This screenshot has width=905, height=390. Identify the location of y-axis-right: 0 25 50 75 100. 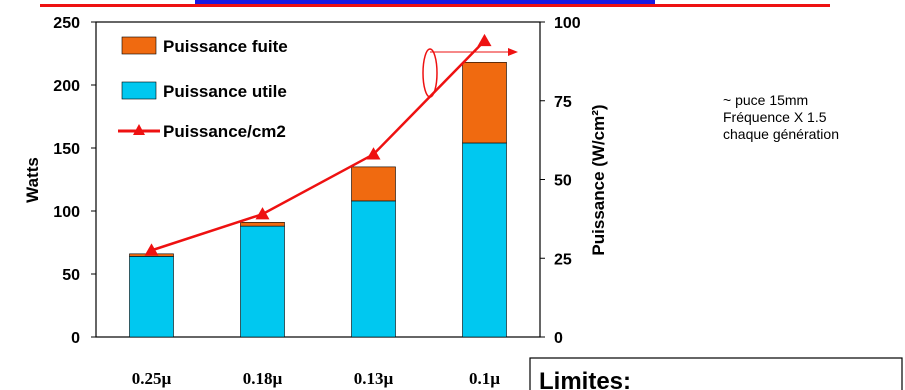
(560, 181).